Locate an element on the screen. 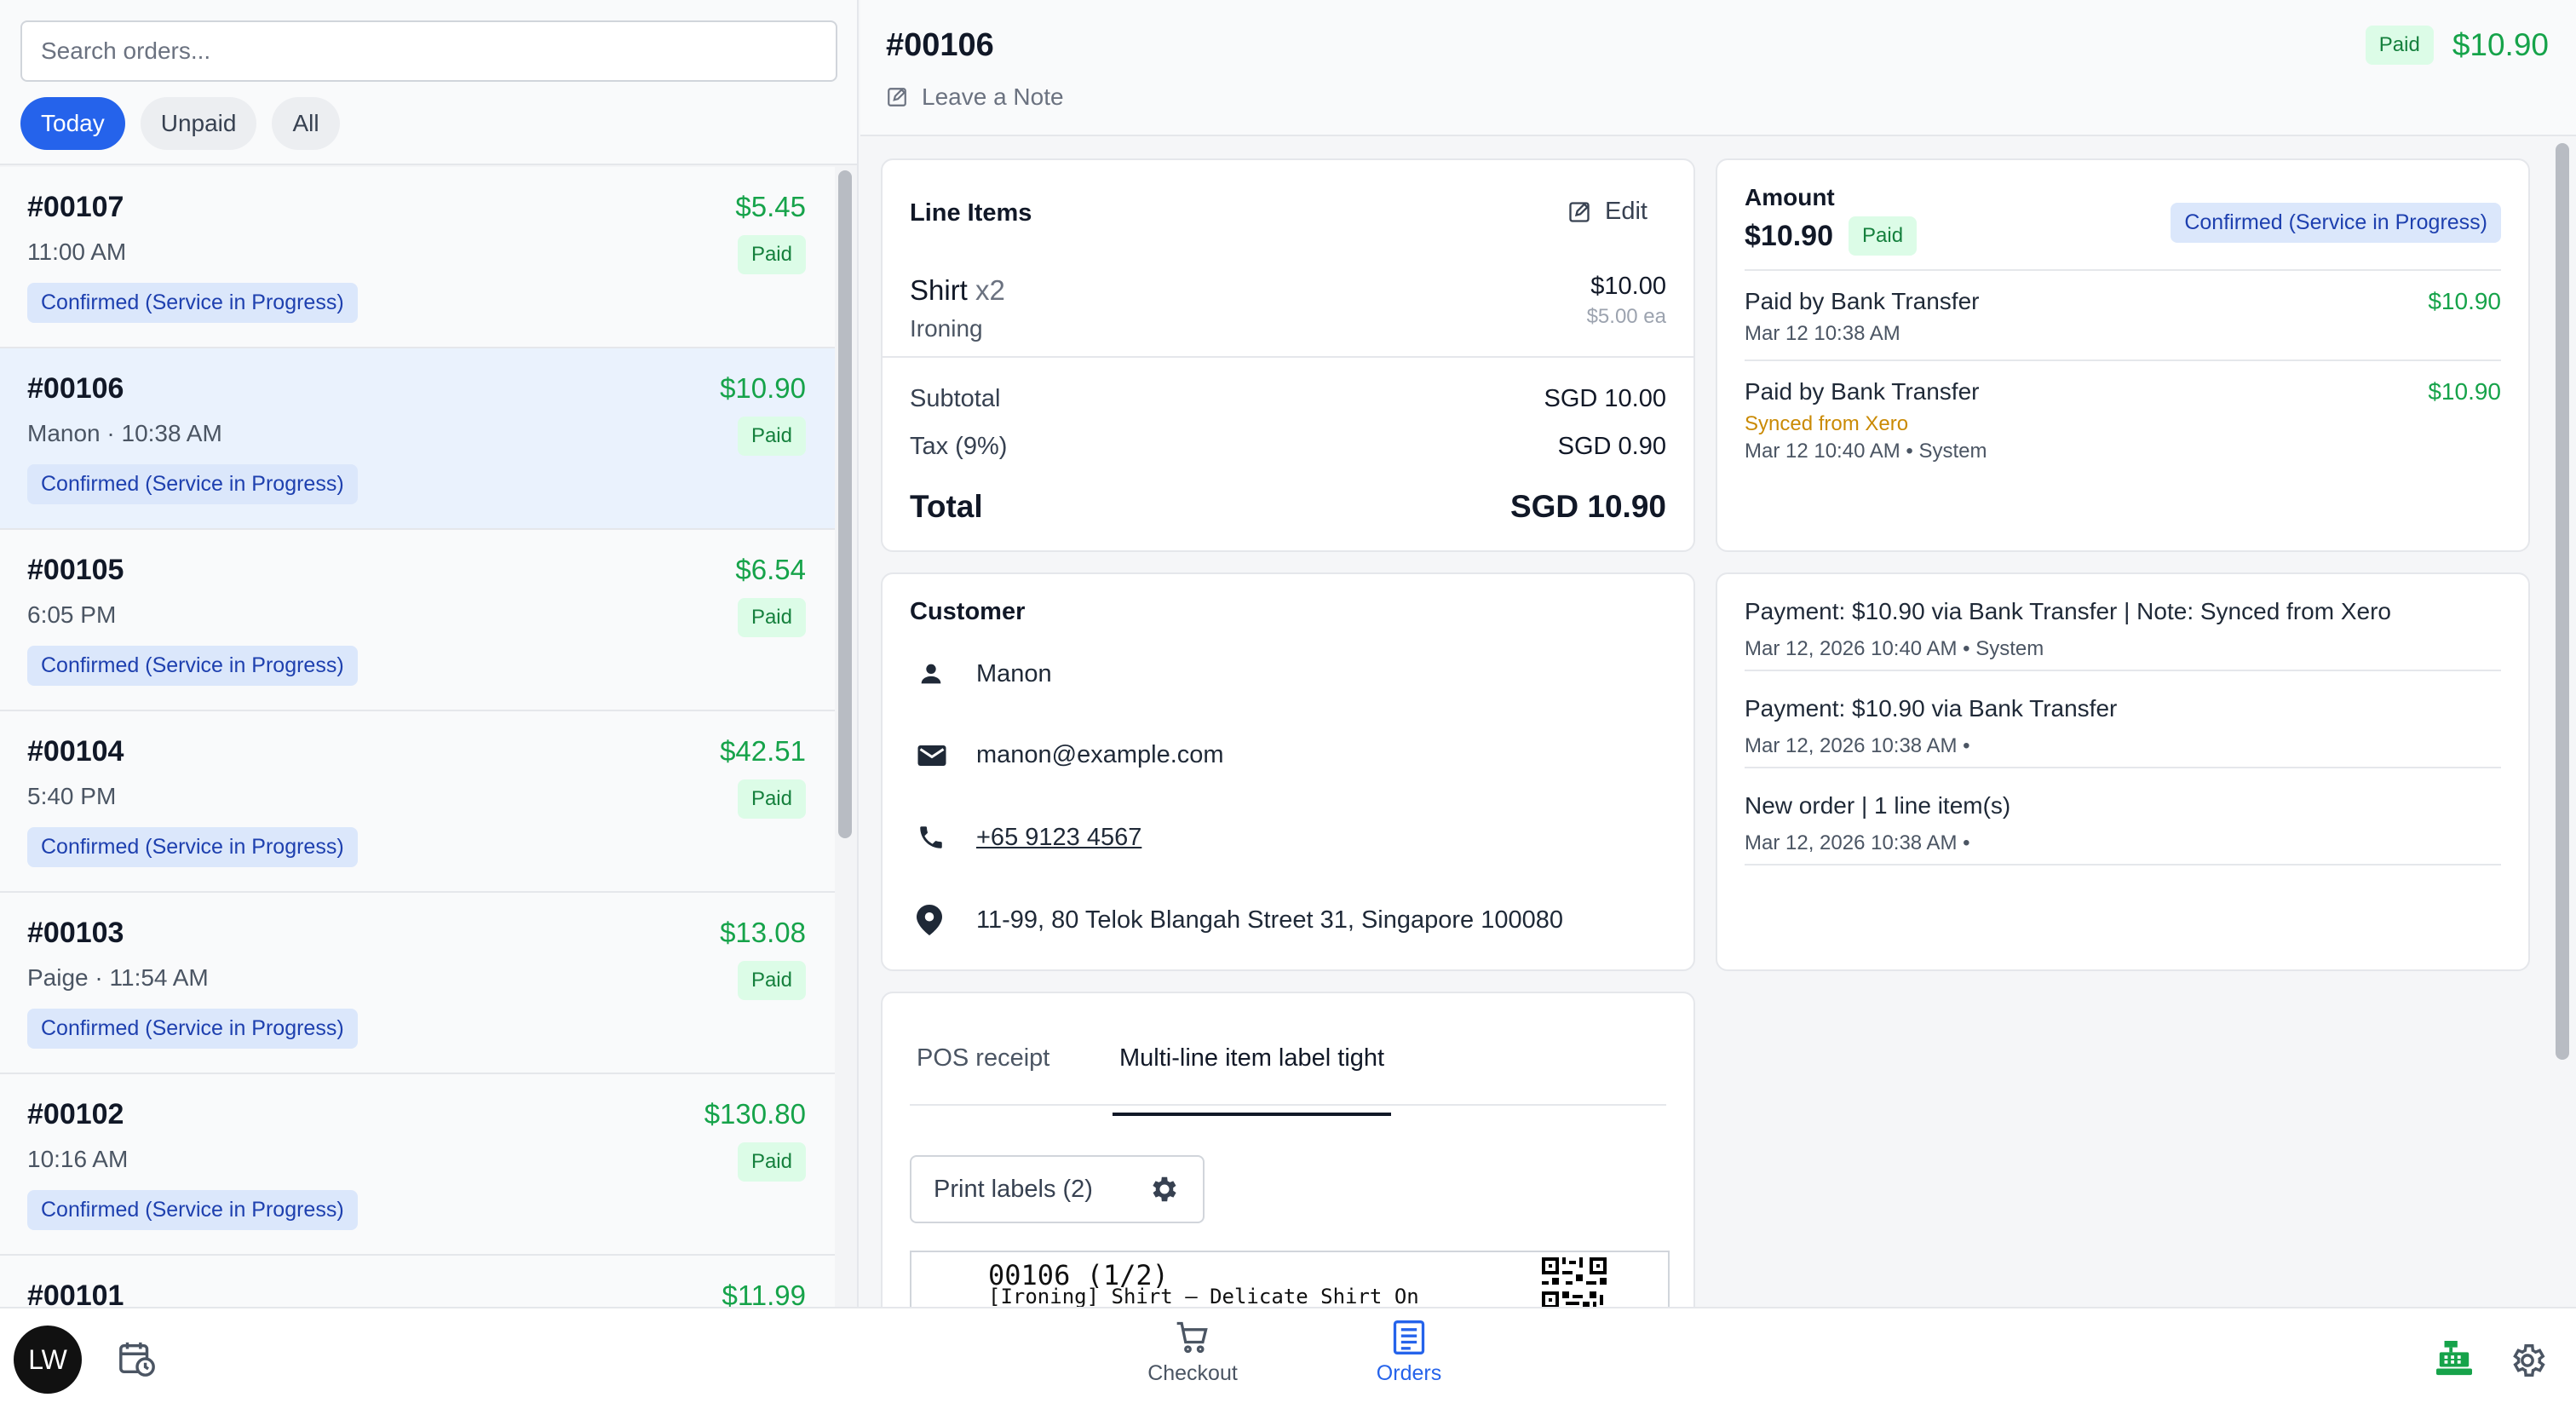 This screenshot has width=2576, height=1409. customer-phone-row: +65 9123 4567 is located at coordinates (1029, 837).